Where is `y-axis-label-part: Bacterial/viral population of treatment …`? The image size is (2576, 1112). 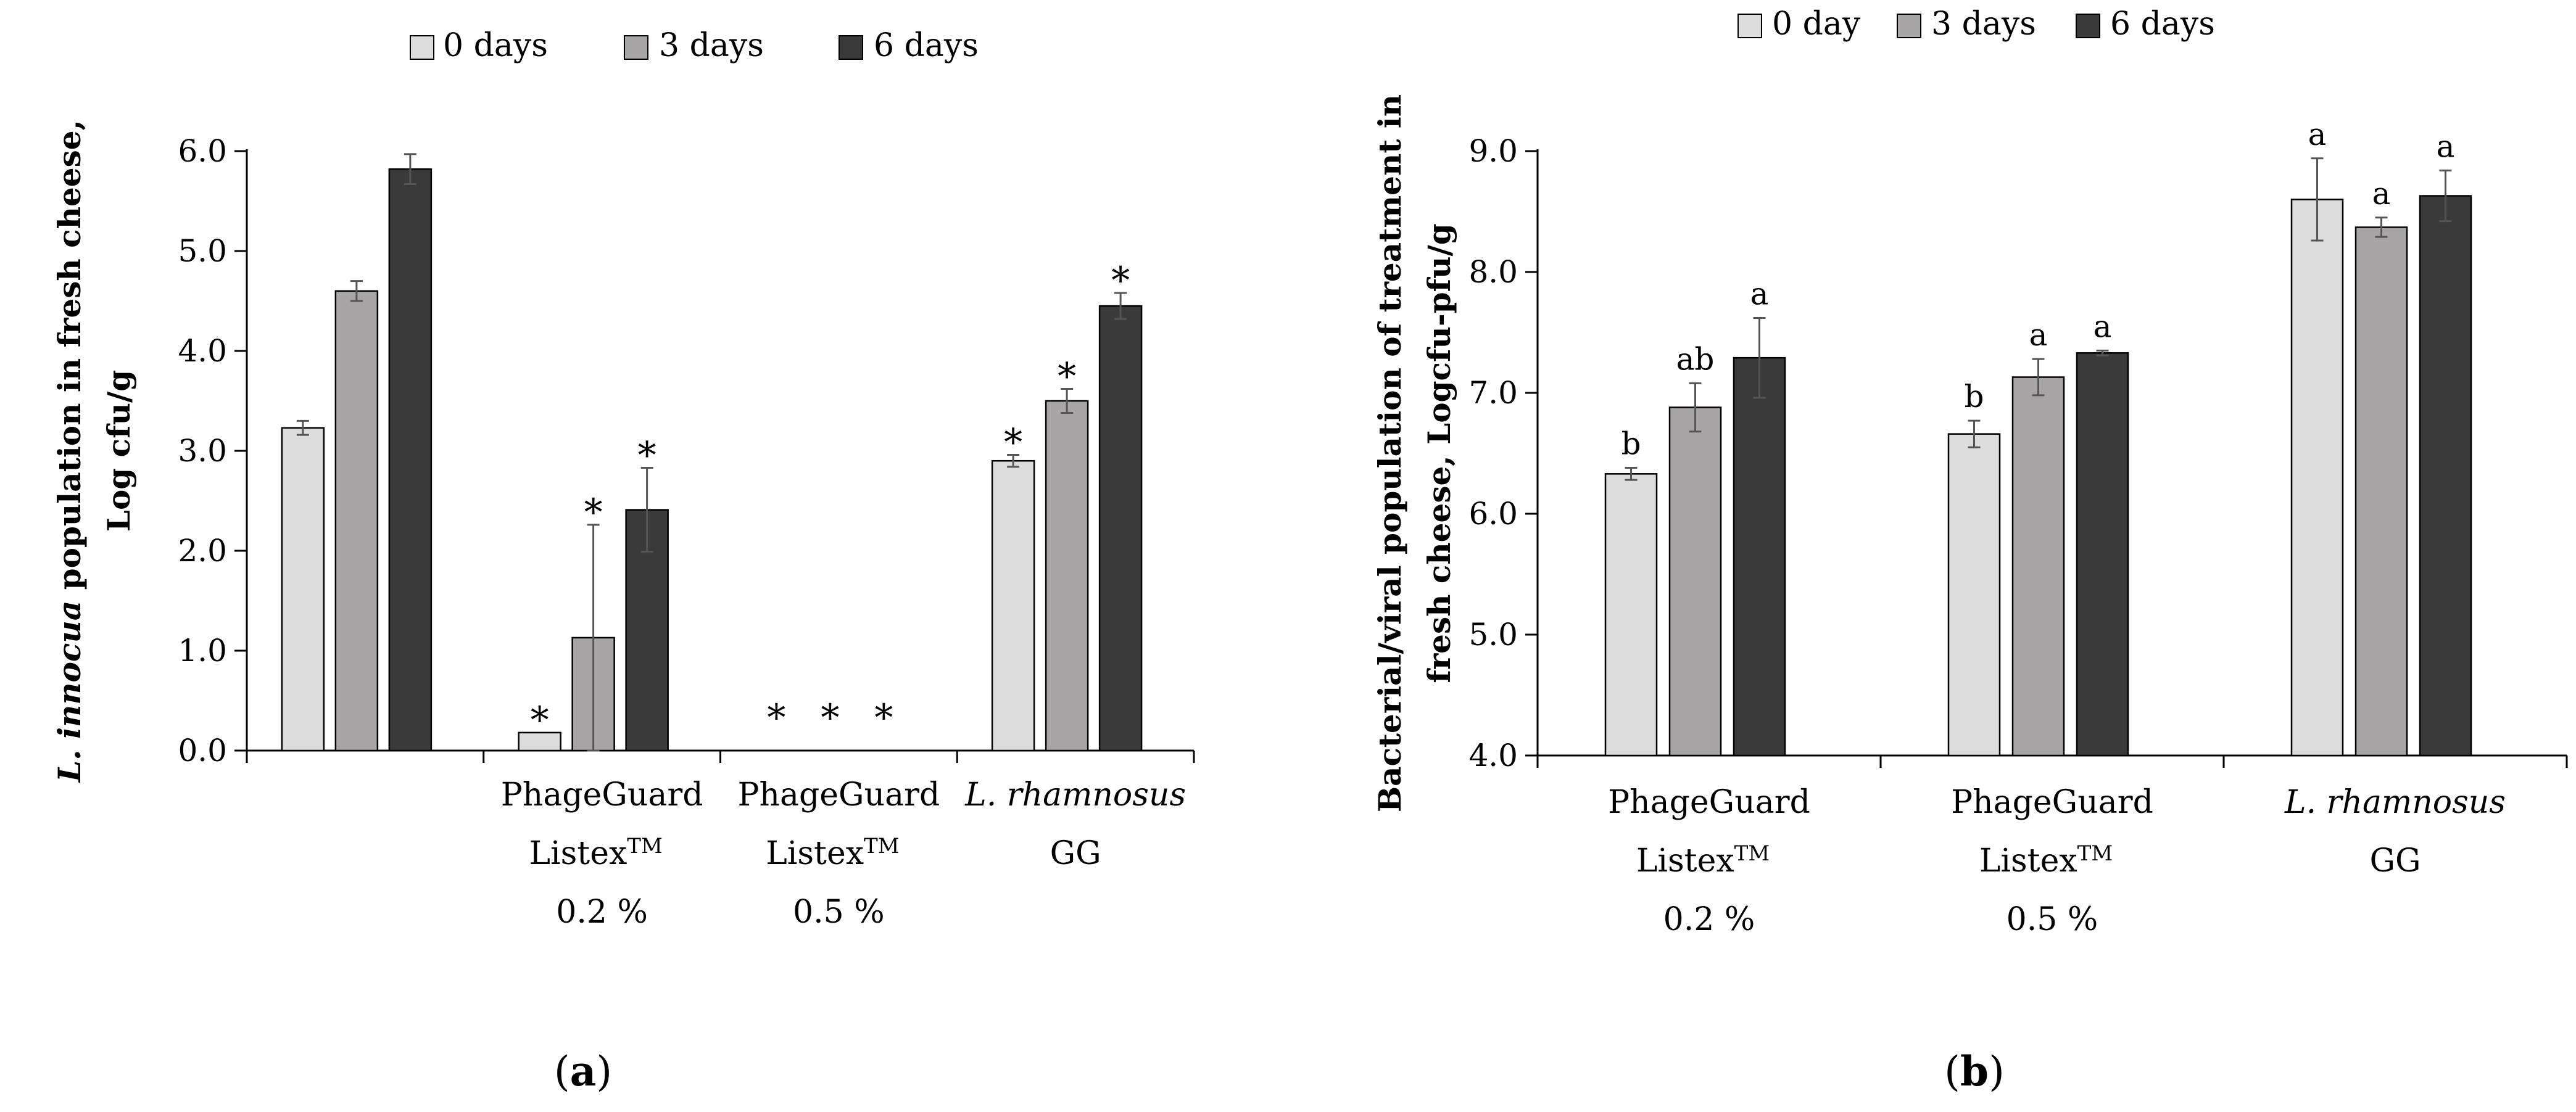
y-axis-label-part: Bacterial/viral population of treatment … is located at coordinates (1390, 453).